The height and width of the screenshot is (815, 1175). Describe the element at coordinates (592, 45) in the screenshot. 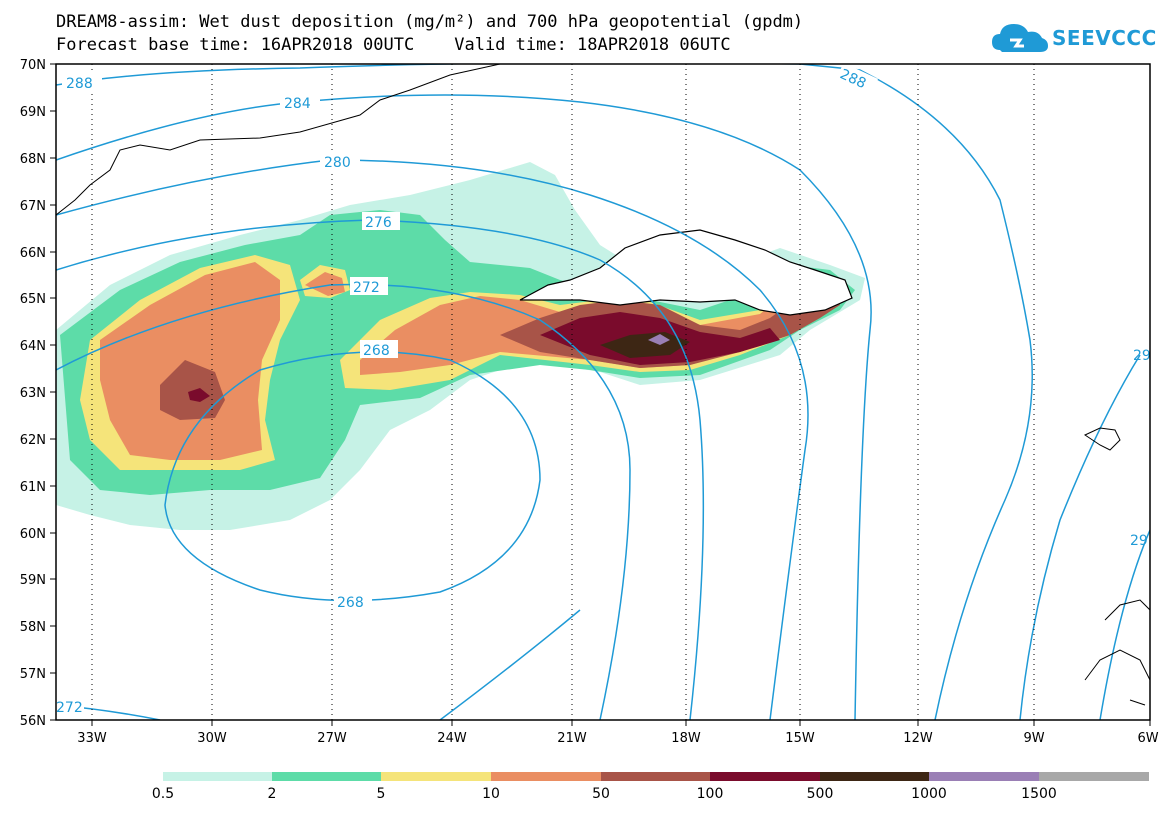

I see `valid-time: Valid time: 18APR2018 06UTC` at that location.